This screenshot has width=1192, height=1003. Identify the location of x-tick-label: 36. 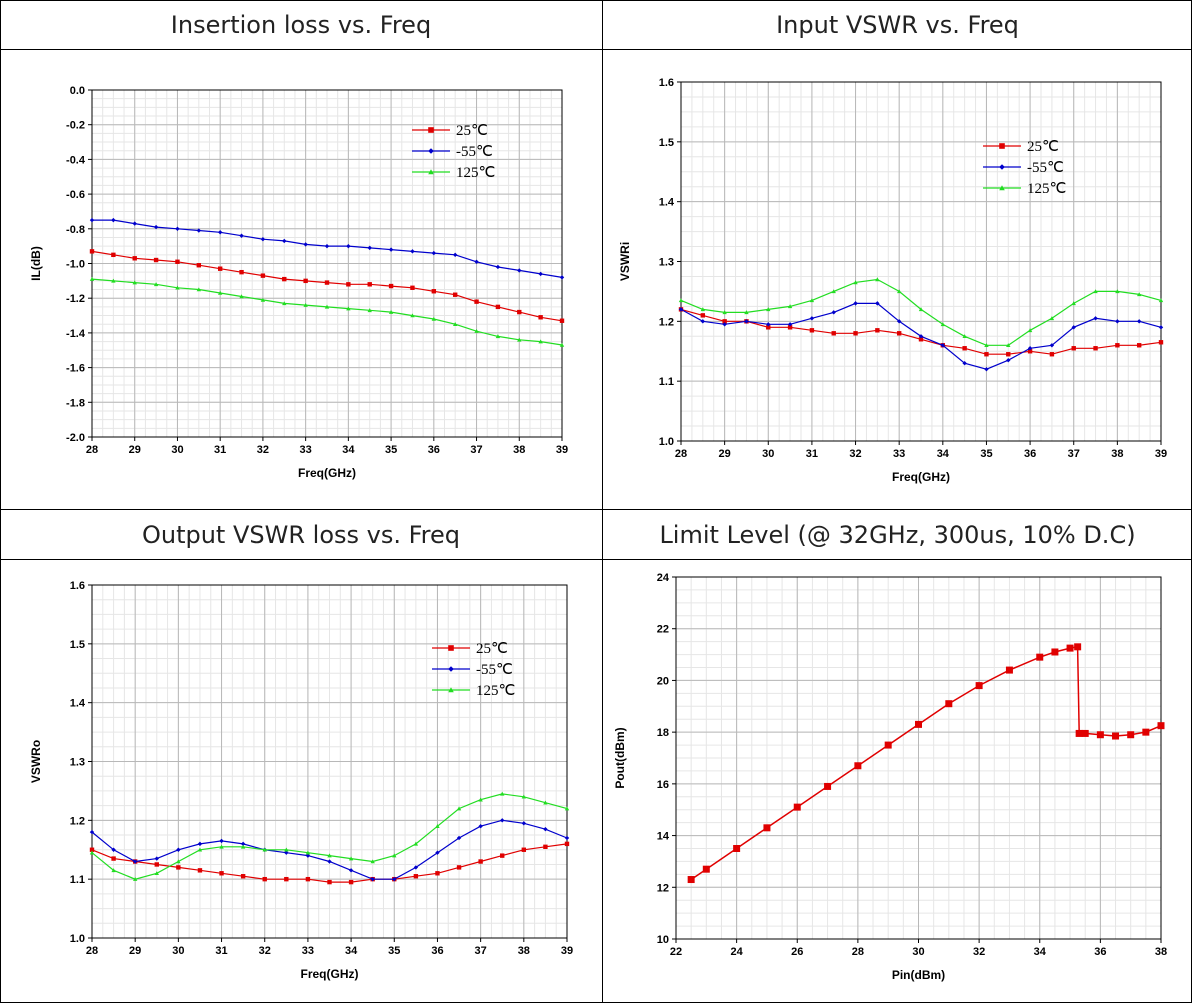
(434, 450).